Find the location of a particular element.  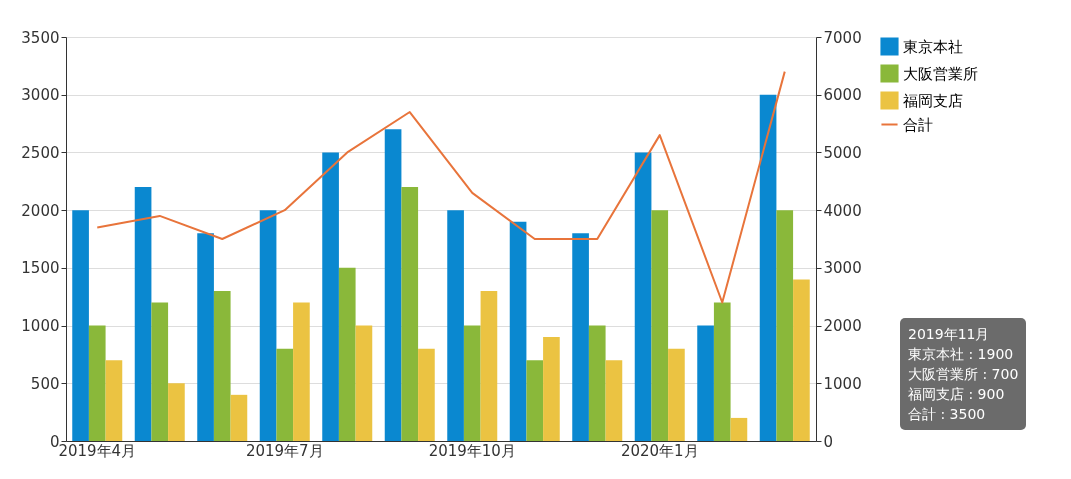

y-tick-label: 2500 is located at coordinates (40, 152).